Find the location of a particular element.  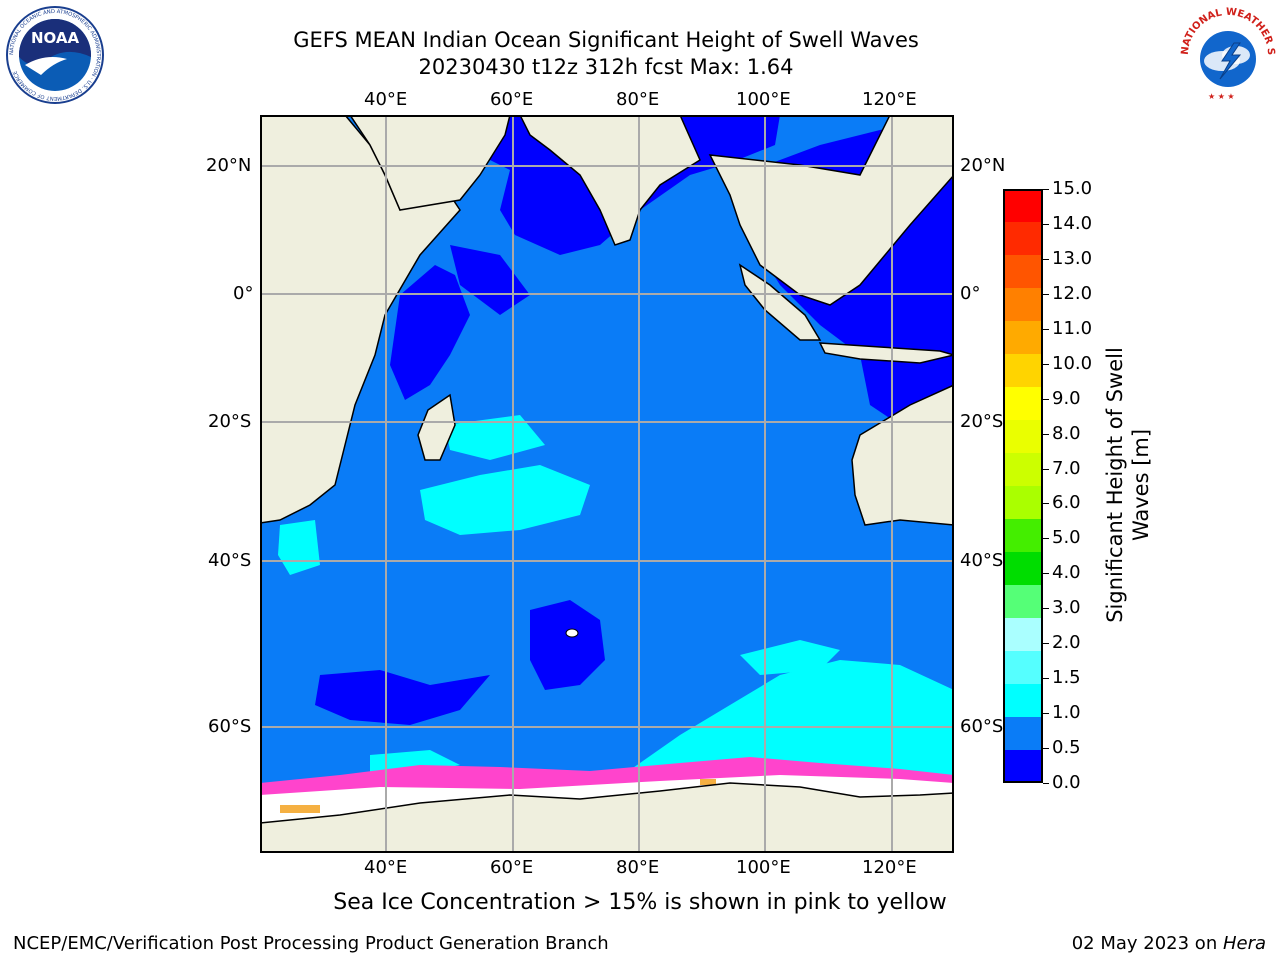

footer-date: 02 May 2023 on Hera is located at coordinates (1169, 943).